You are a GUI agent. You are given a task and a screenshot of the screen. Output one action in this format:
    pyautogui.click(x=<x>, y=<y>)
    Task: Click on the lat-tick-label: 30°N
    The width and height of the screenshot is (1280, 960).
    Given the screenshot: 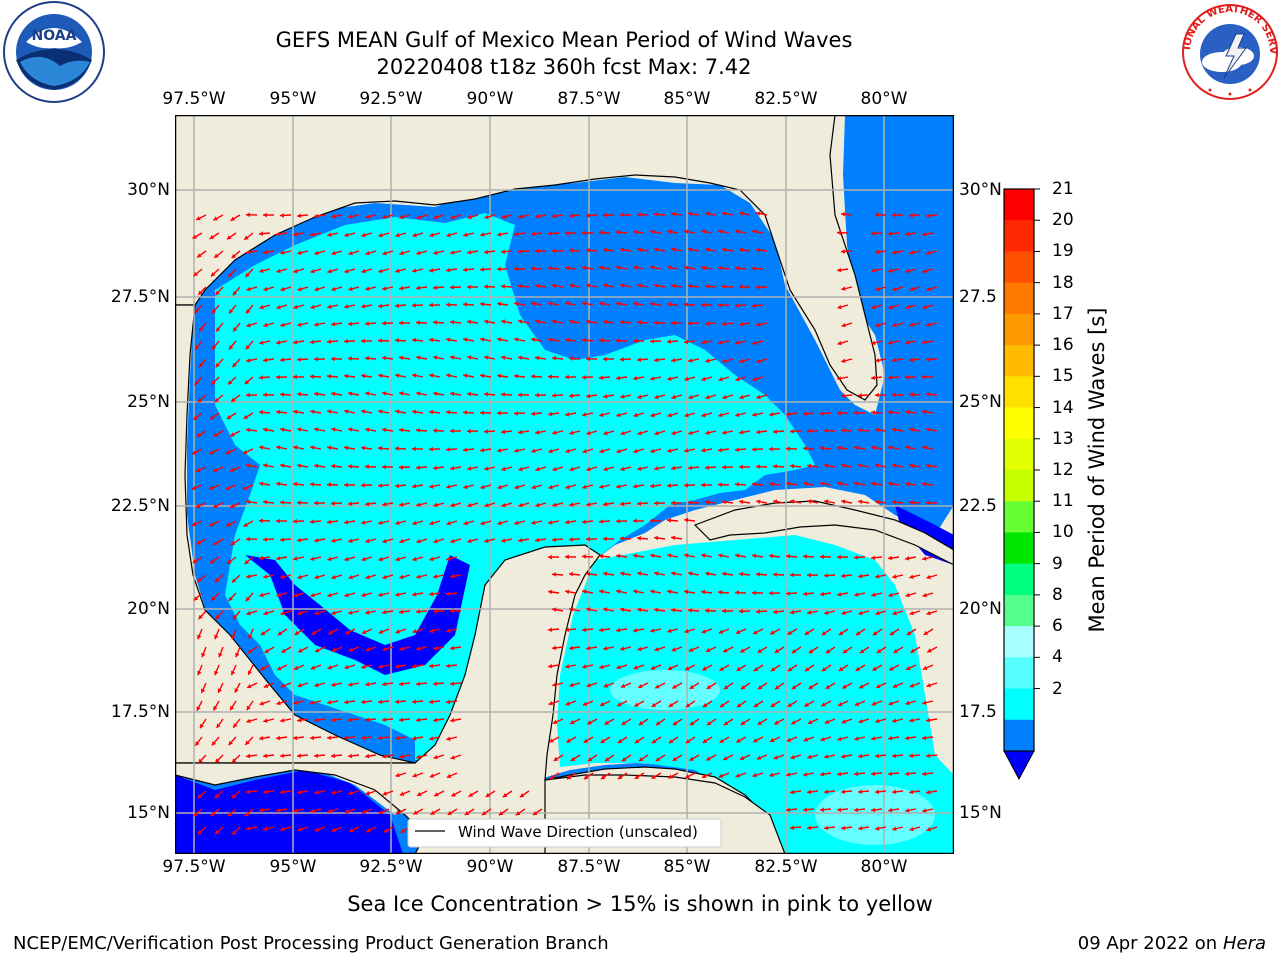 What is the action you would take?
    pyautogui.click(x=148, y=190)
    